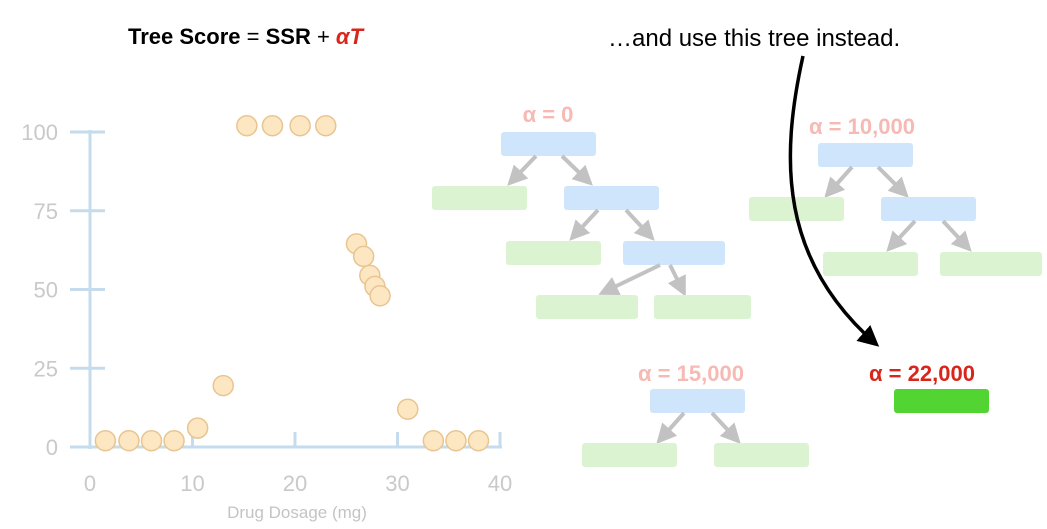  I want to click on x-tick-label: 30, so click(397, 483).